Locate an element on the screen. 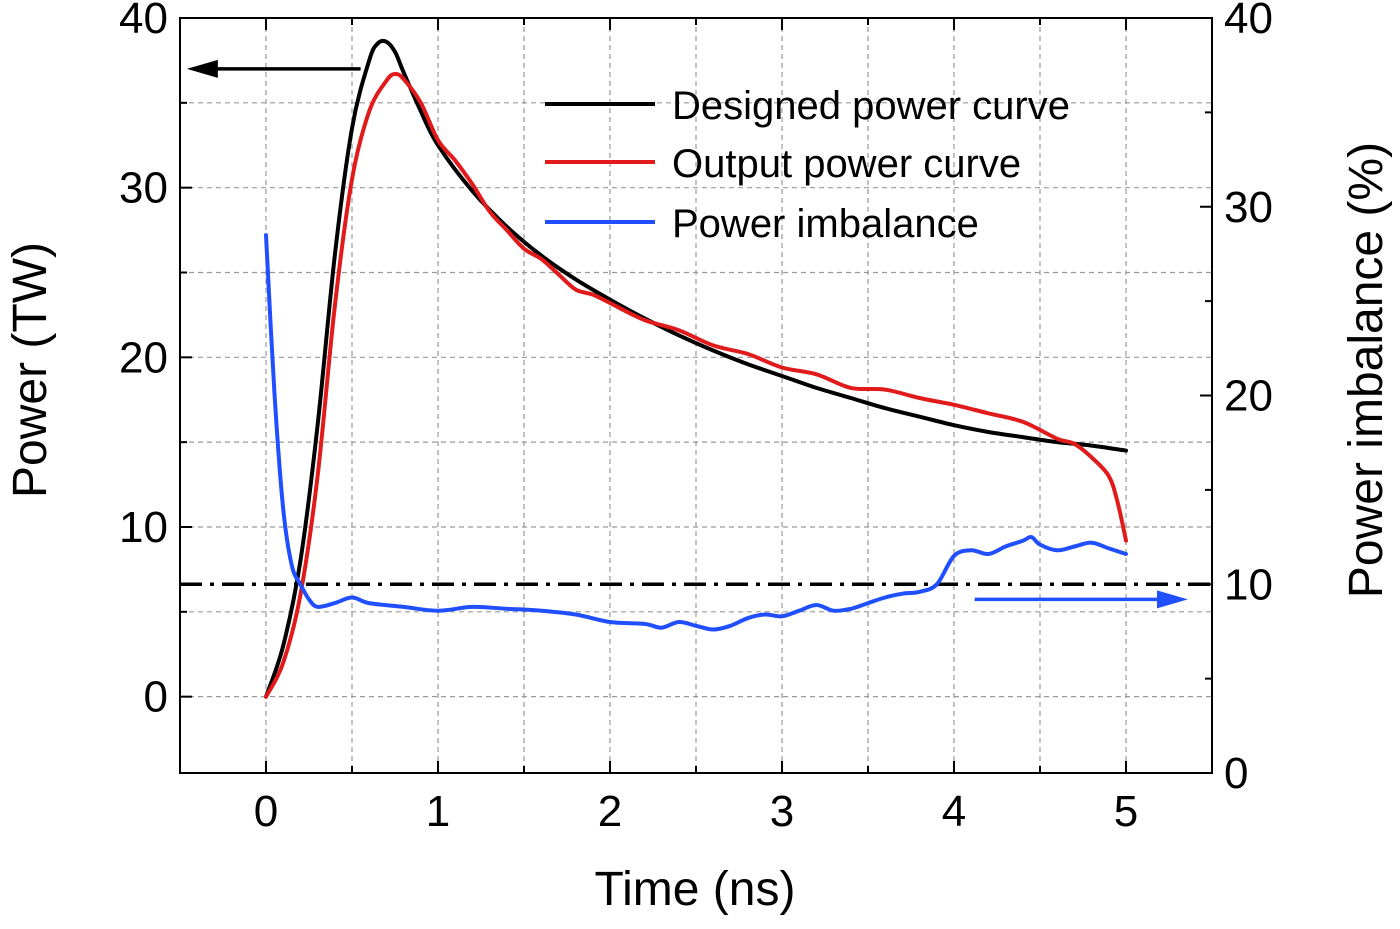 The width and height of the screenshot is (1400, 929). legend-label-imbalance: Power imbalance is located at coordinates (825, 224).